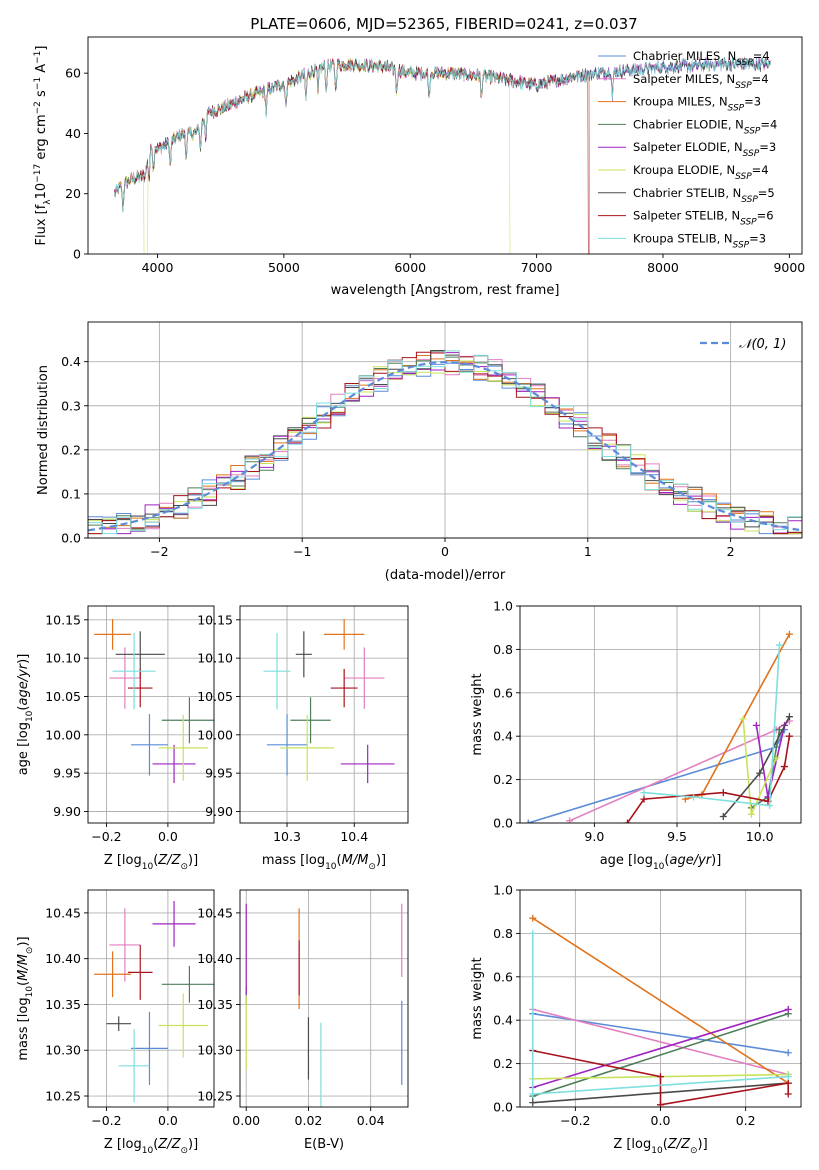 The image size is (819, 1170). I want to click on axes-frame-mass_vs_ebv, so click(324, 998).